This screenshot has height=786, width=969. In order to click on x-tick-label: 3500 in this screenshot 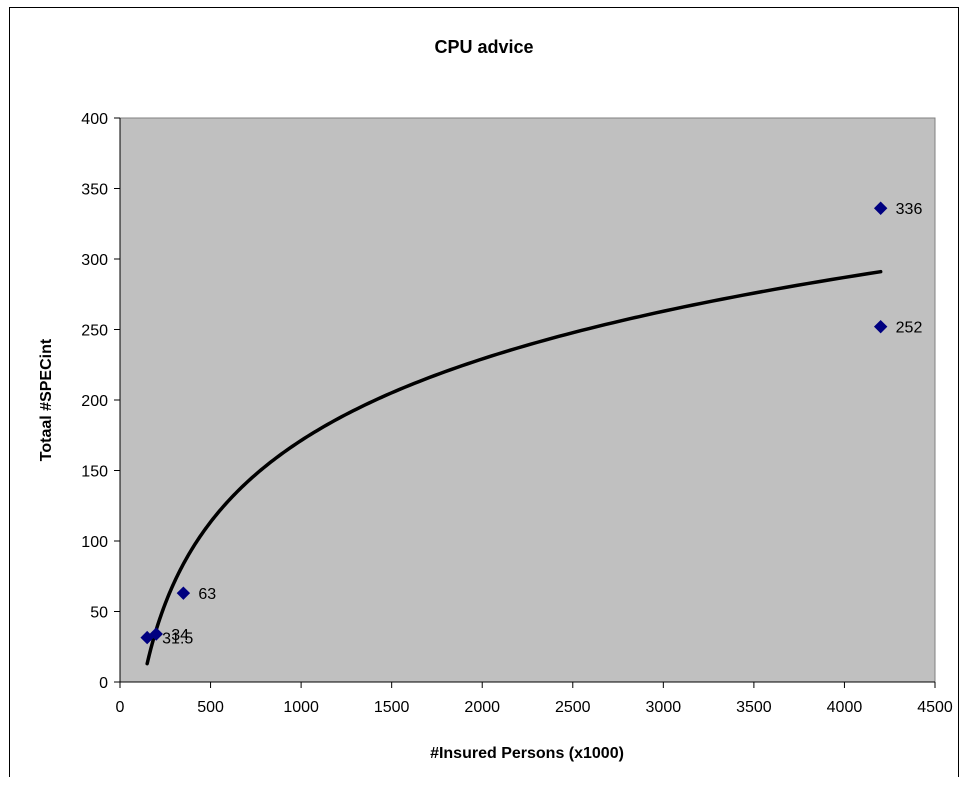, I will do `click(754, 707)`.